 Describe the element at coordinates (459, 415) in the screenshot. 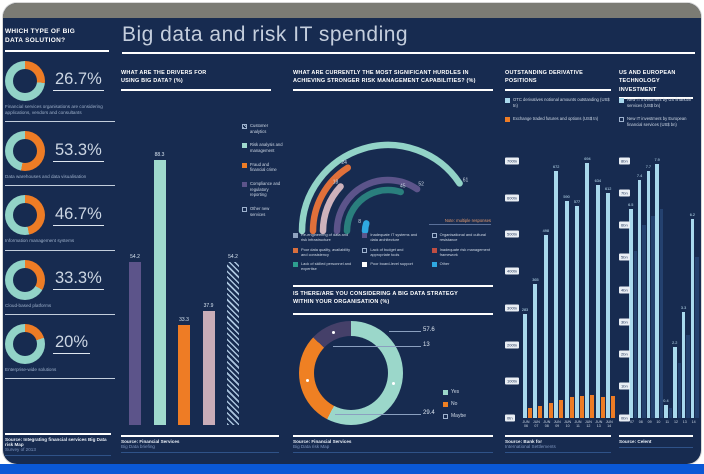

I see `legend-label: Maybe` at that location.